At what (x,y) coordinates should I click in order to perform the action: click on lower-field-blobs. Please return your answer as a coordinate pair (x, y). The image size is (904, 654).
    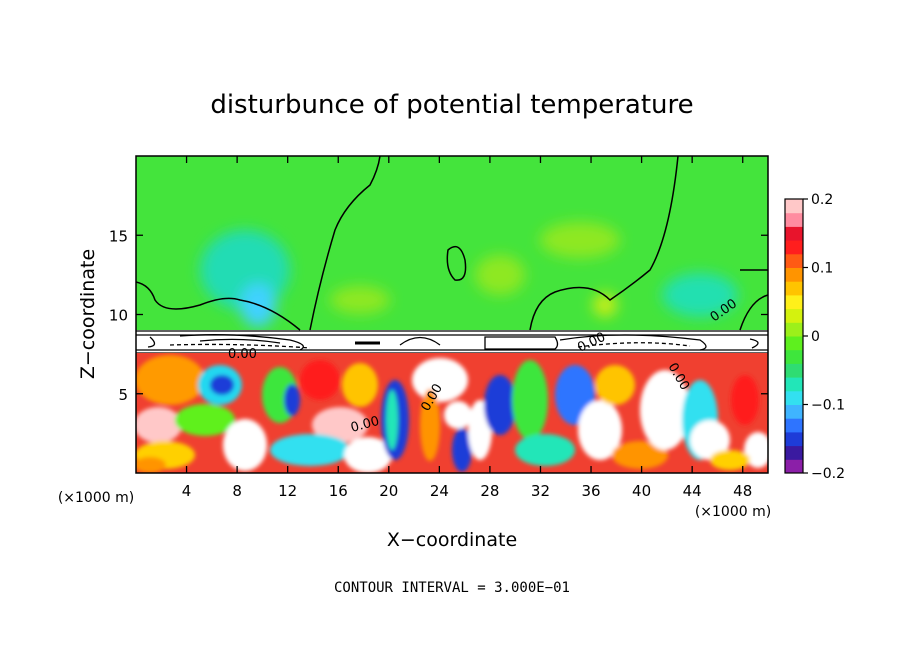
    Looking at the image, I should click on (452, 414).